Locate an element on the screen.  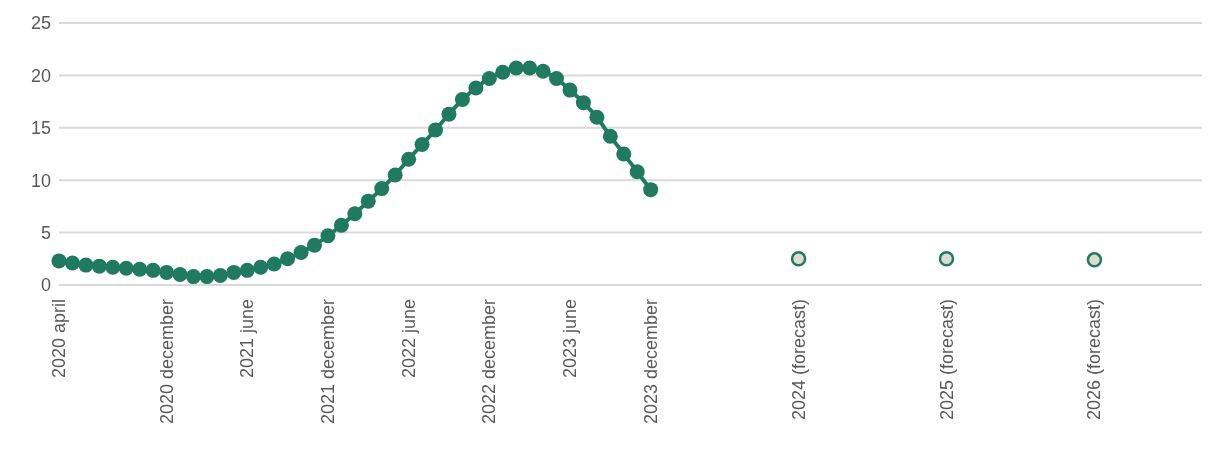
x-tick-label: 2025 (forecast) is located at coordinates (946, 360).